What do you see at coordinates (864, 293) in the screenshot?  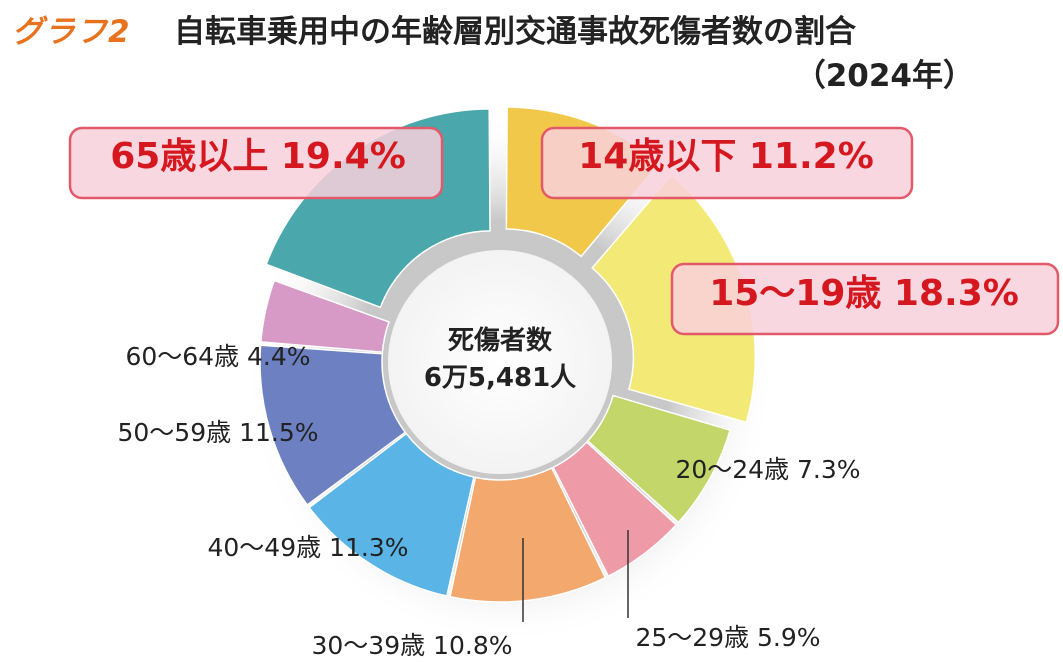 I see `slice-label-1519: 15〜19歳 18.3%` at bounding box center [864, 293].